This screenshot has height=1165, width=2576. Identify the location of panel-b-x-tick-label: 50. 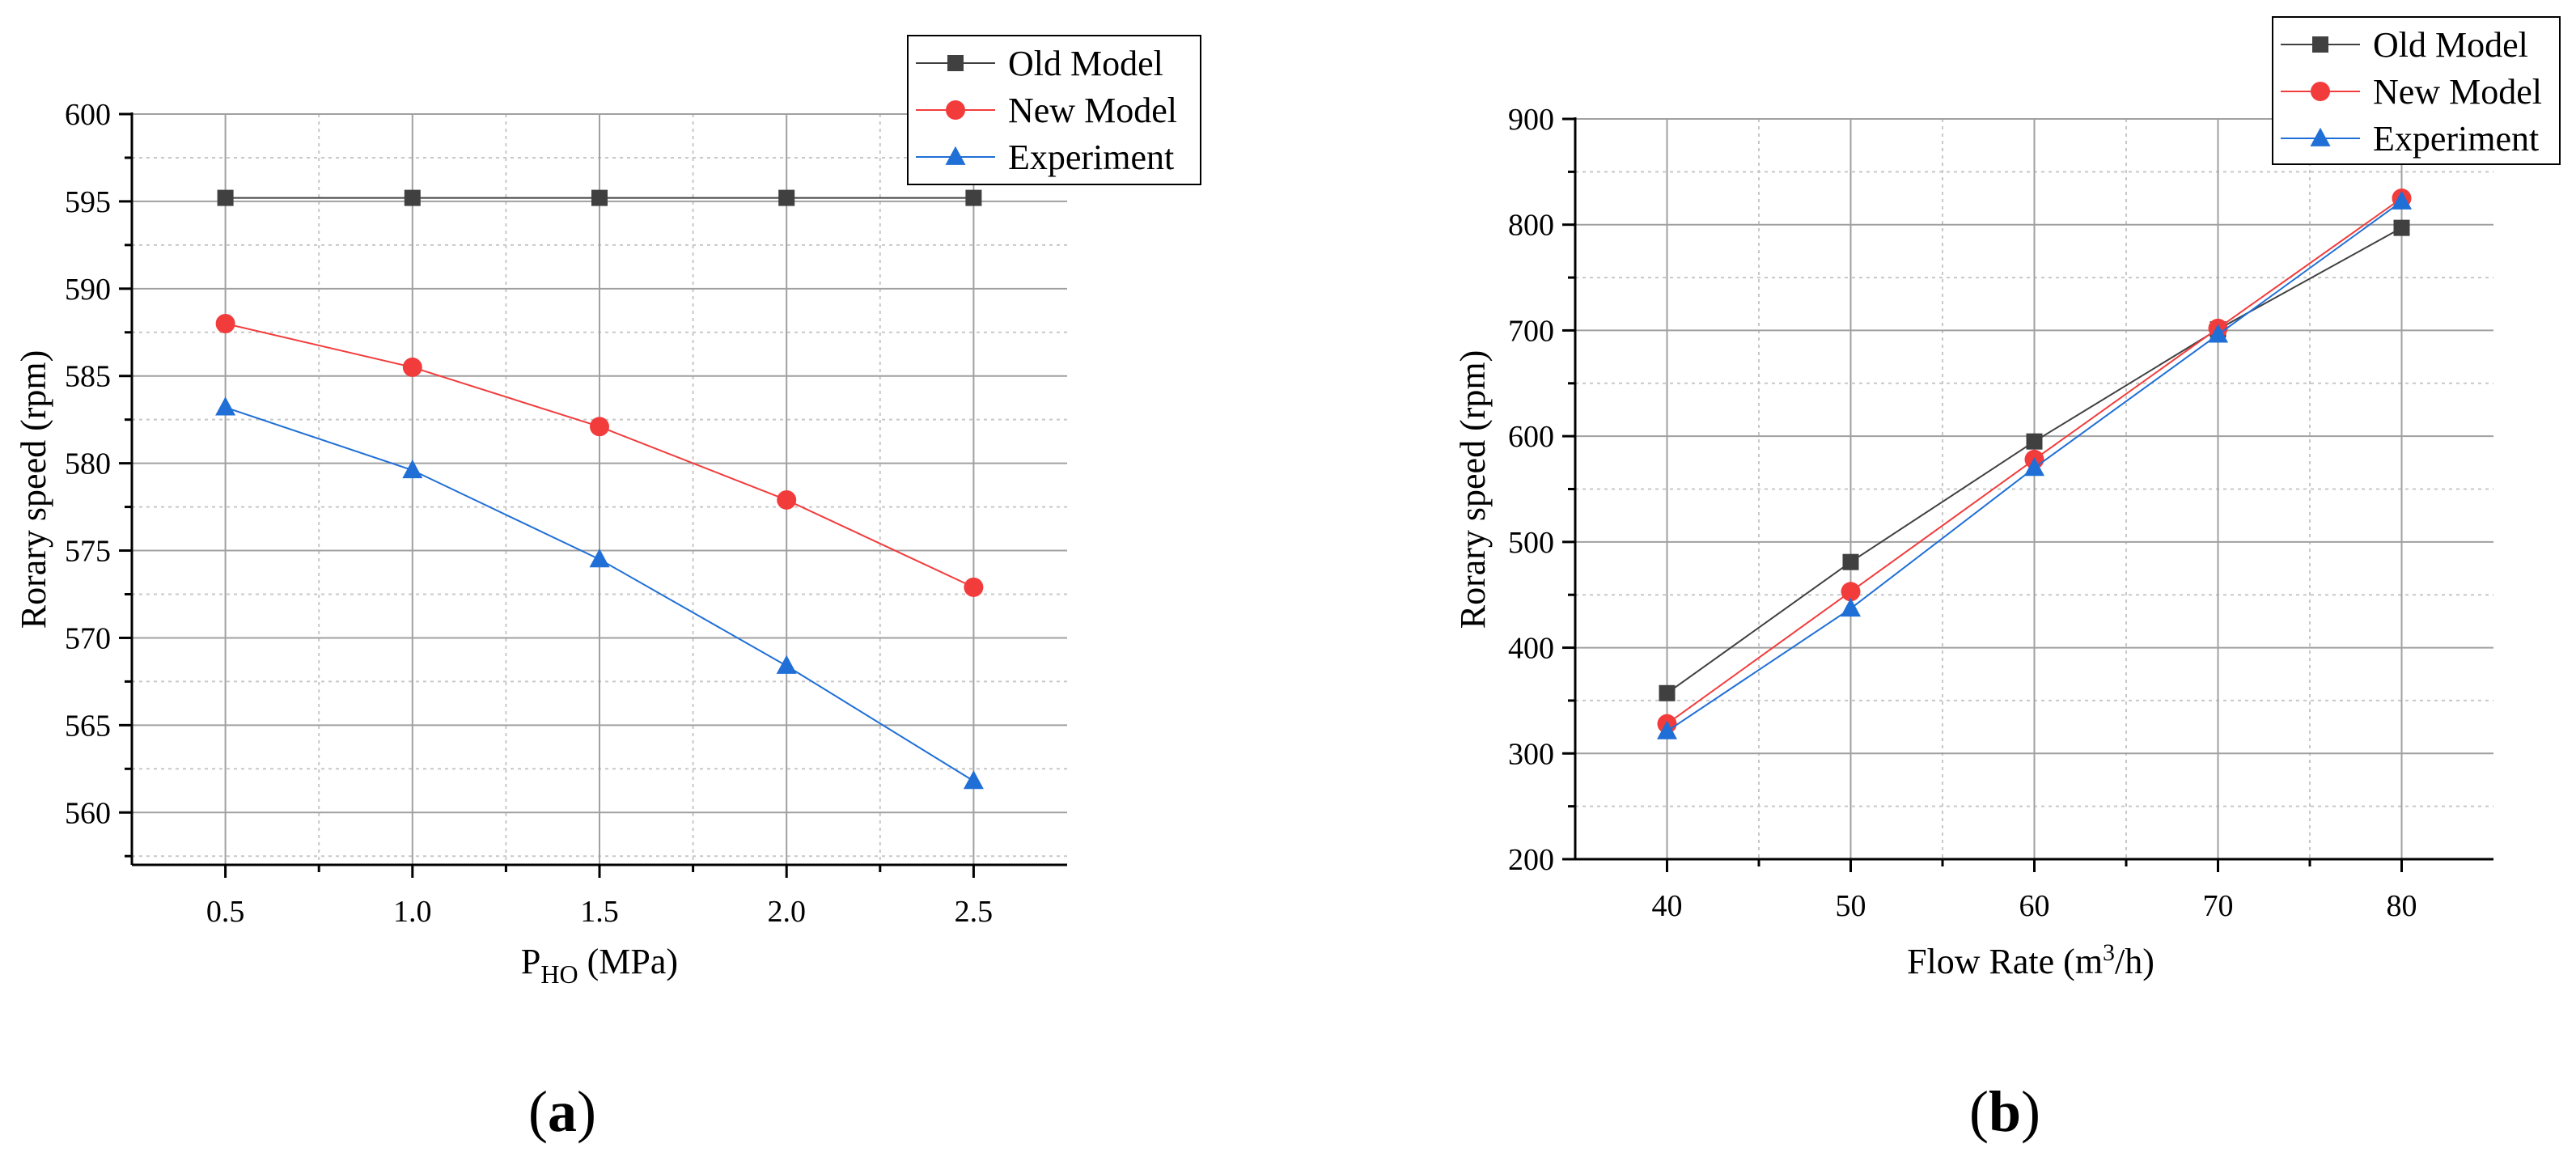
(1851, 906).